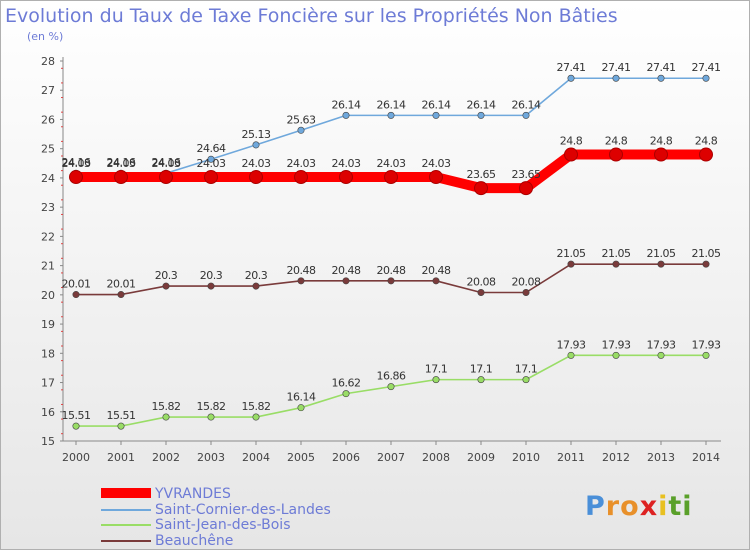 Image resolution: width=750 pixels, height=550 pixels. Describe the element at coordinates (346, 383) in the screenshot. I see `data-label: 16.62` at that location.